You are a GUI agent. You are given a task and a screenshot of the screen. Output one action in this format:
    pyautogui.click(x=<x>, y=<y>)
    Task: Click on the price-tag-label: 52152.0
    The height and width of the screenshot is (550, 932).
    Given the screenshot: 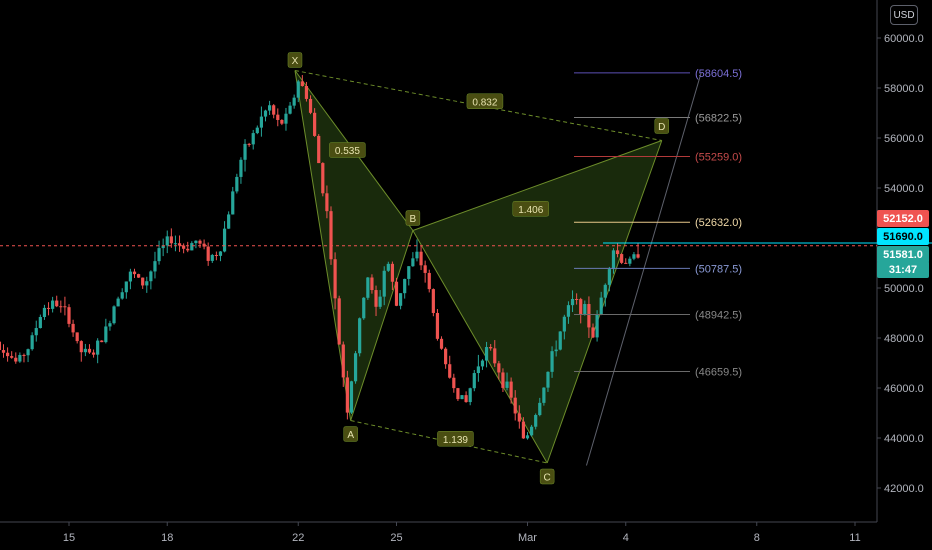 What is the action you would take?
    pyautogui.click(x=903, y=219)
    